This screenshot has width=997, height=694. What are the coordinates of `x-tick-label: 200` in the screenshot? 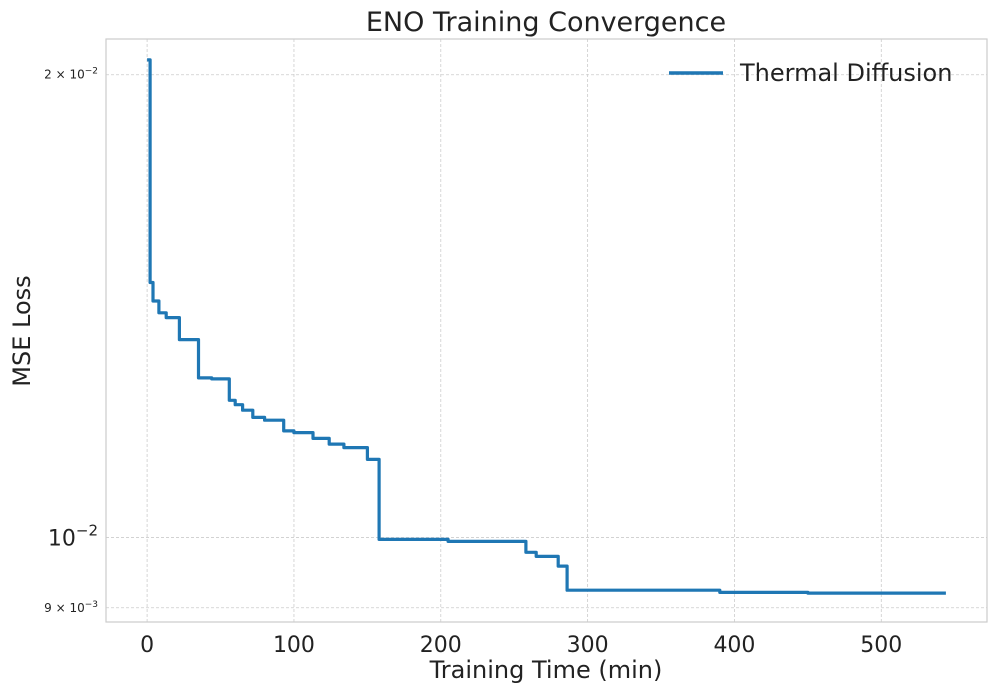 It's located at (441, 645).